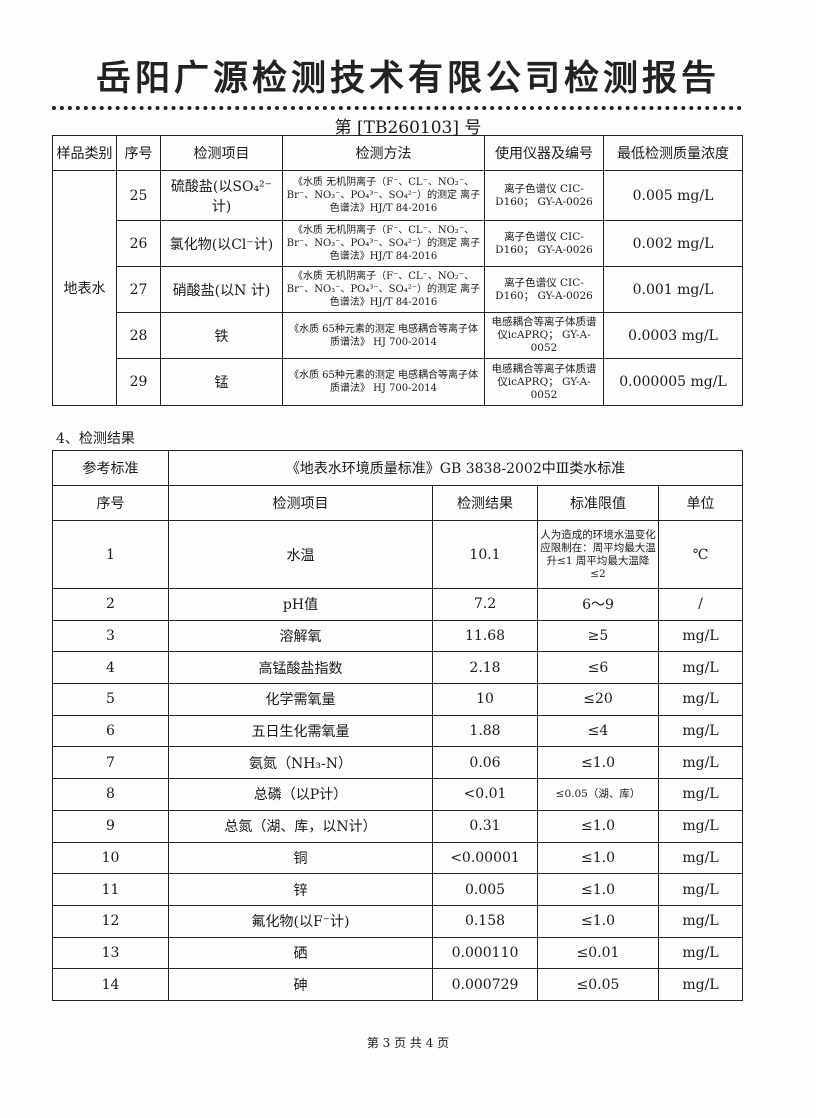 This screenshot has width=816, height=1118. I want to click on test-result: <0.00001, so click(485, 858).